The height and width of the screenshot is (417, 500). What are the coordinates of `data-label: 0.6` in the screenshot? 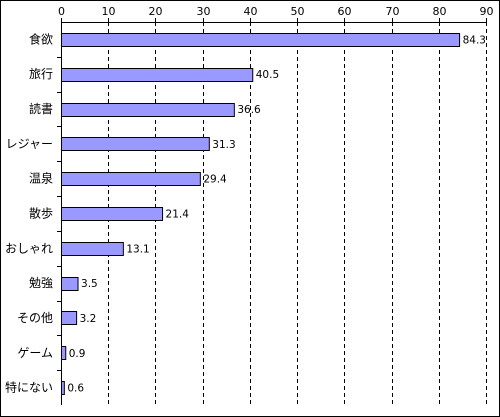 It's located at (75, 389).